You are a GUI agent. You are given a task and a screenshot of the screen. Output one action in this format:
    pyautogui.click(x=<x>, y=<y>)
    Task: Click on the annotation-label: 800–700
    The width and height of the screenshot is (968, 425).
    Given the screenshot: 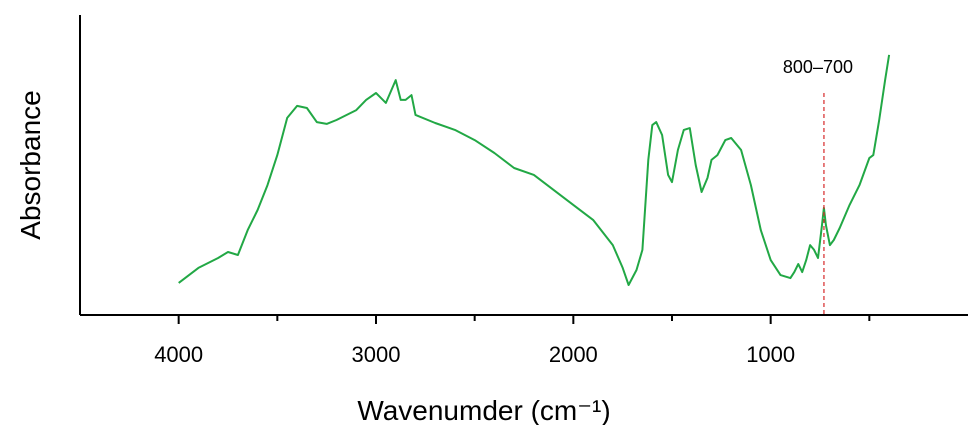 What is the action you would take?
    pyautogui.click(x=818, y=67)
    